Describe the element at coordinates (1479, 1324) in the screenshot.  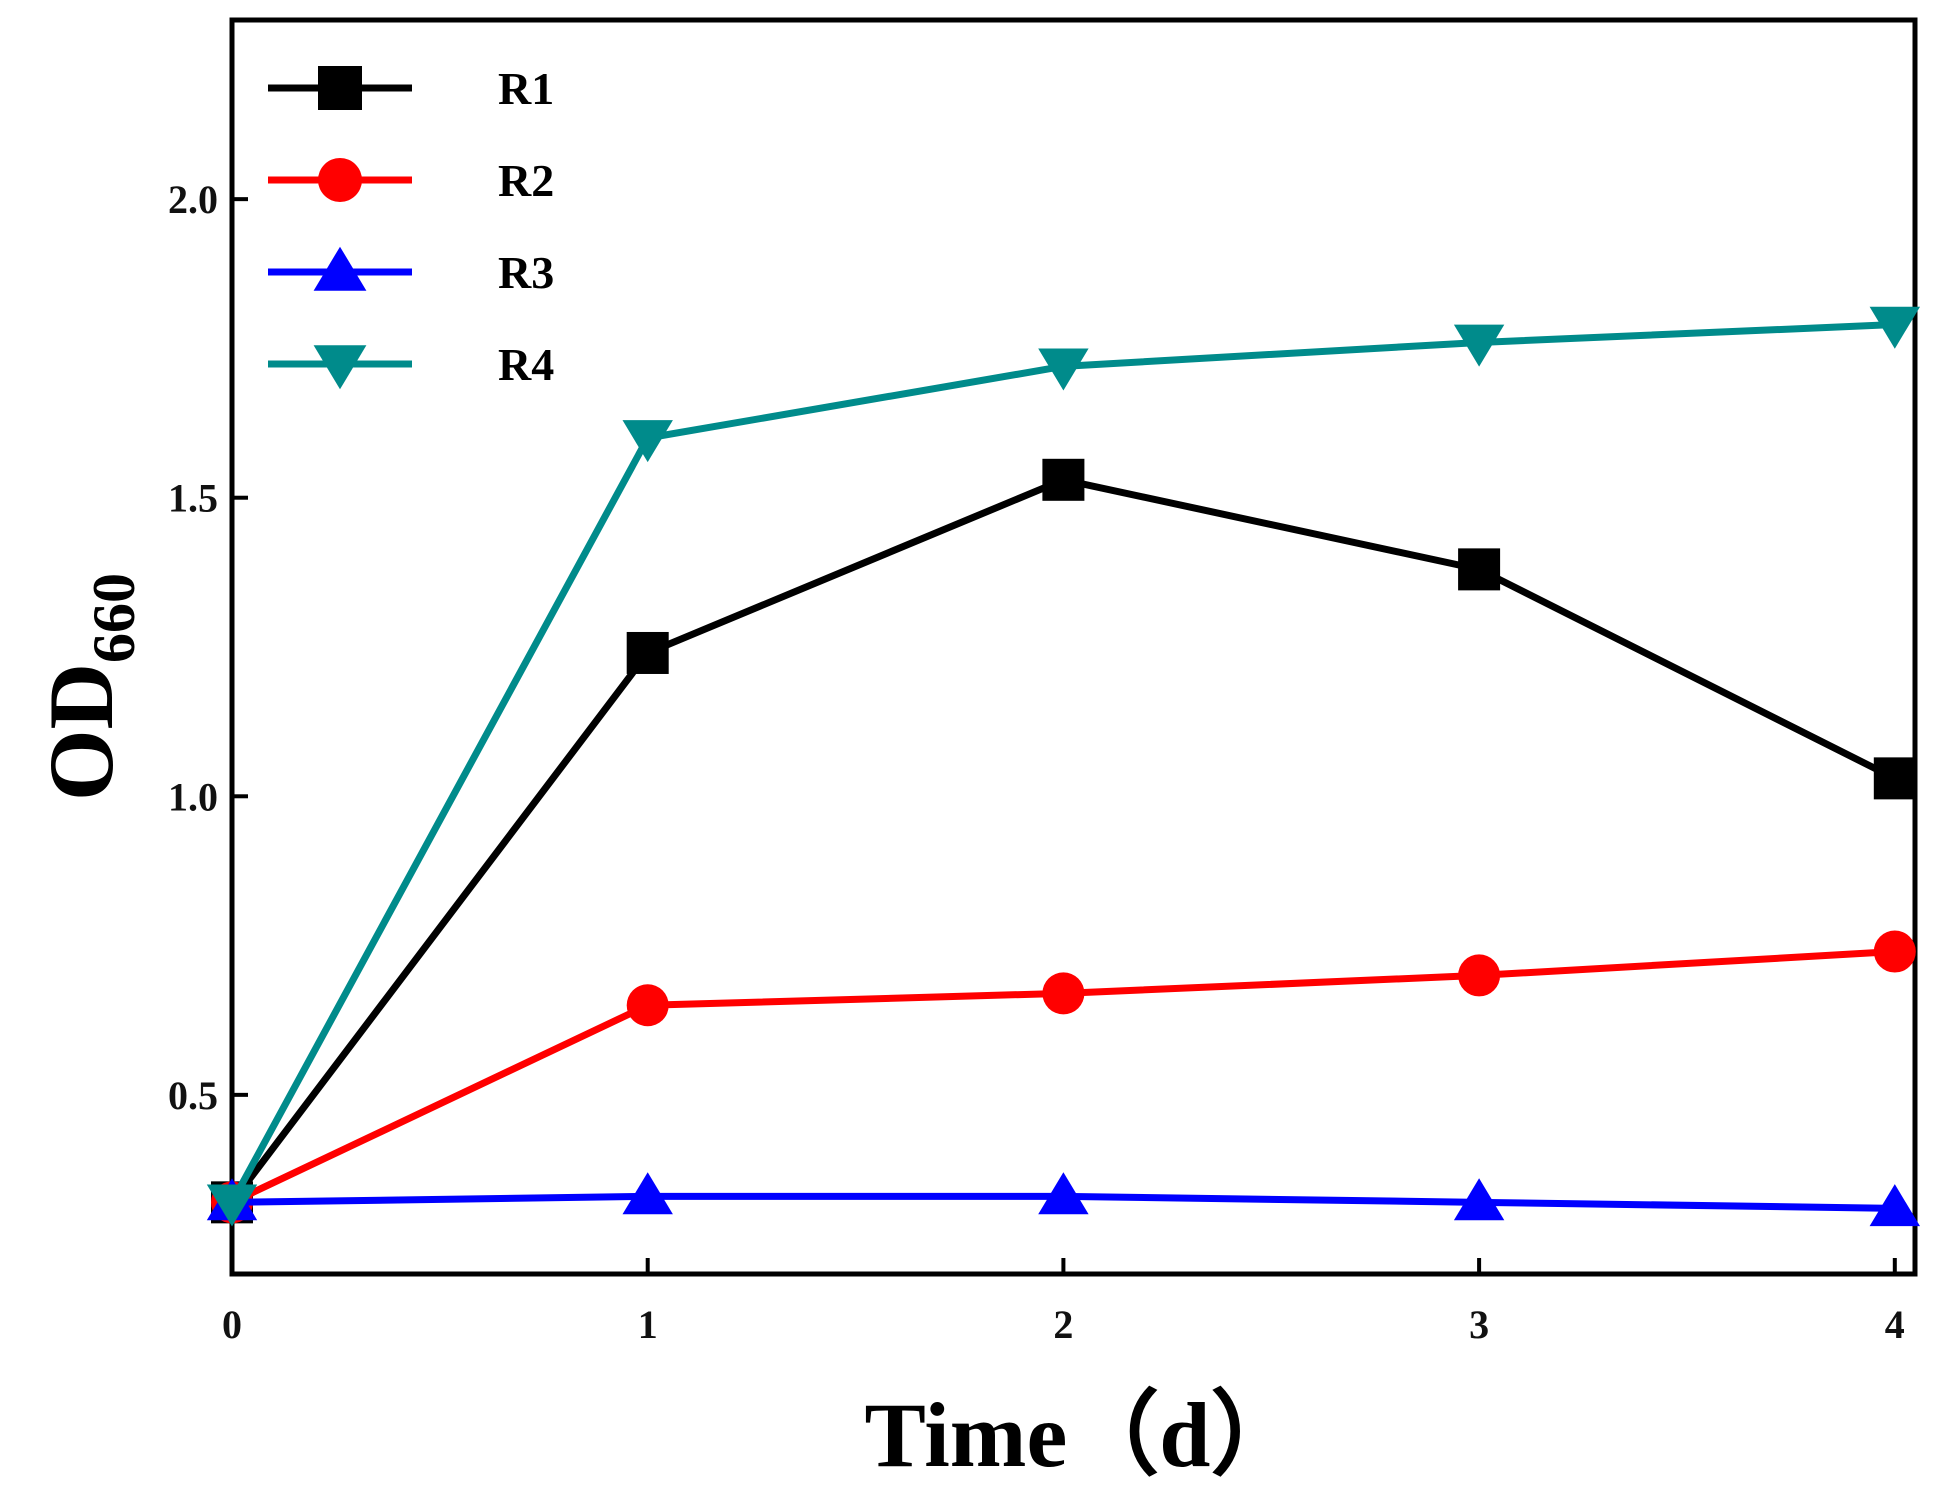
I see `x-tick-label: 3` at that location.